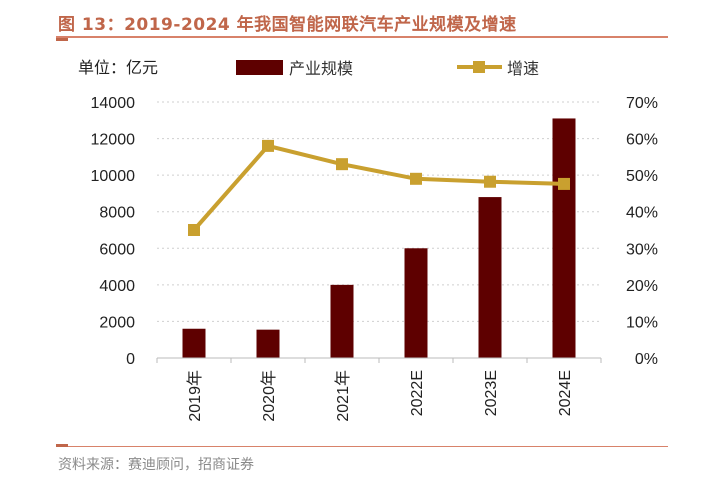 The image size is (720, 480). What do you see at coordinates (416, 303) in the screenshot?
I see `bar-2022E` at bounding box center [416, 303].